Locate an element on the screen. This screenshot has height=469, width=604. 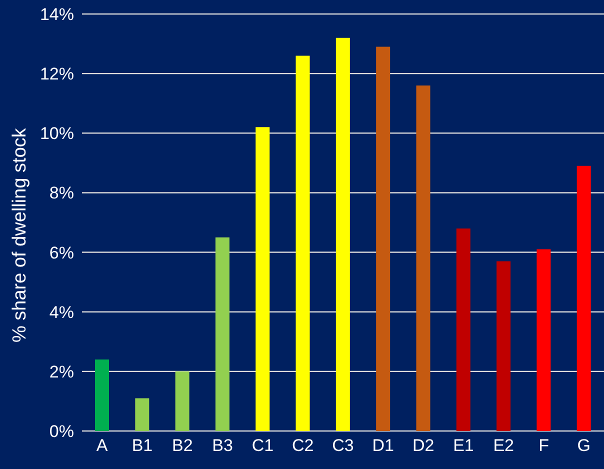
x-tick-label: B2 is located at coordinates (182, 446).